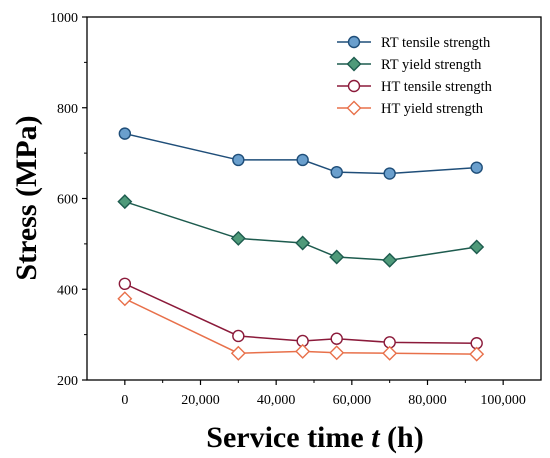 The image size is (550, 458). What do you see at coordinates (200, 400) in the screenshot?
I see `x-tick-label: 20,000` at bounding box center [200, 400].